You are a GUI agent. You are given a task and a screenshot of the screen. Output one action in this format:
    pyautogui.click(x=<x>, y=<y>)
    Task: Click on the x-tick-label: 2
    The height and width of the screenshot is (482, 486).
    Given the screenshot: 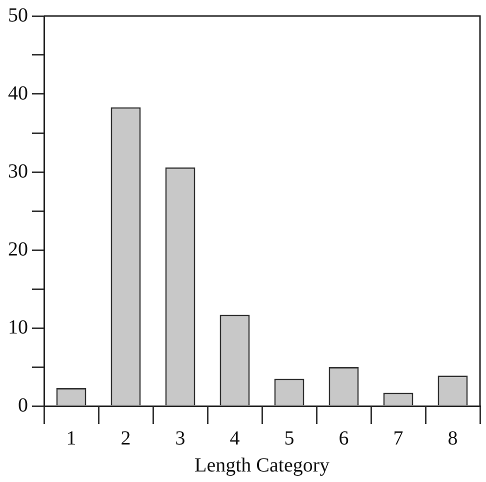 What is the action you would take?
    pyautogui.click(x=125, y=438)
    